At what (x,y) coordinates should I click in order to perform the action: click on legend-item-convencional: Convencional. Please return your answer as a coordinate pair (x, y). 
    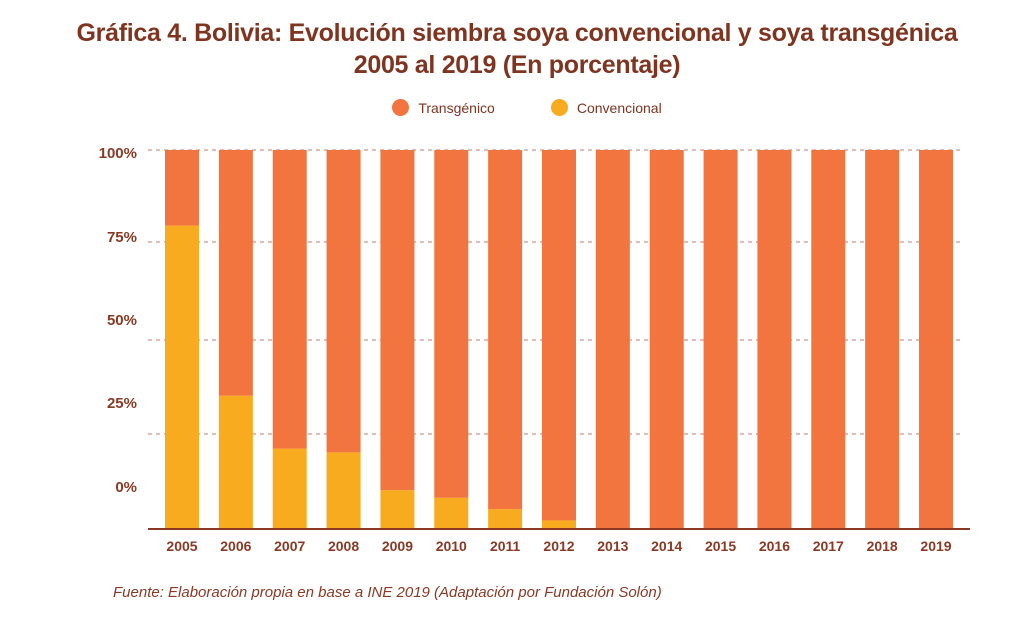
    Looking at the image, I should click on (606, 107).